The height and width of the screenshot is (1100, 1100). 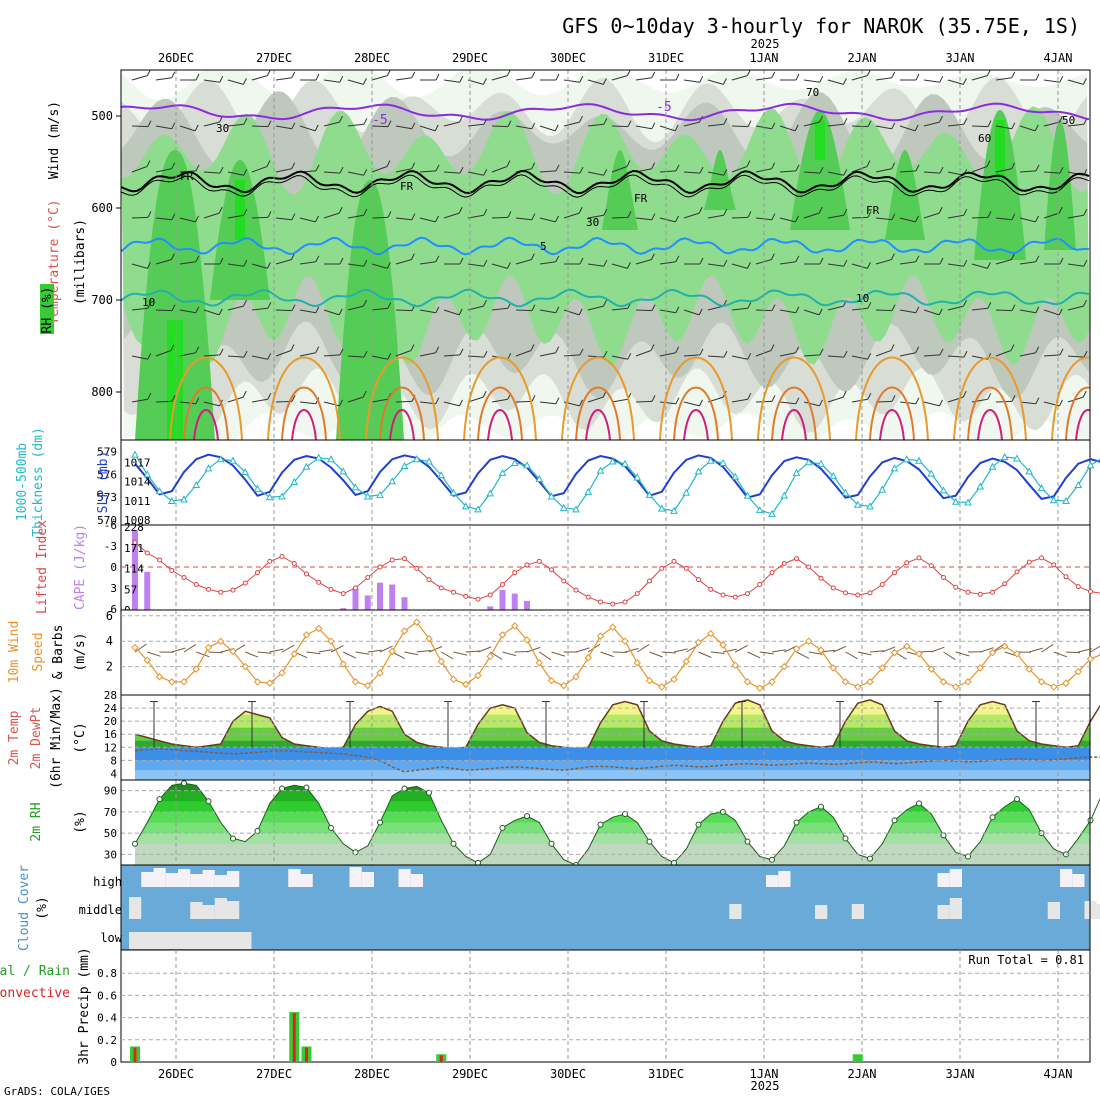 I want to click on ylabel-millibars: (millibars), so click(x=80, y=262).